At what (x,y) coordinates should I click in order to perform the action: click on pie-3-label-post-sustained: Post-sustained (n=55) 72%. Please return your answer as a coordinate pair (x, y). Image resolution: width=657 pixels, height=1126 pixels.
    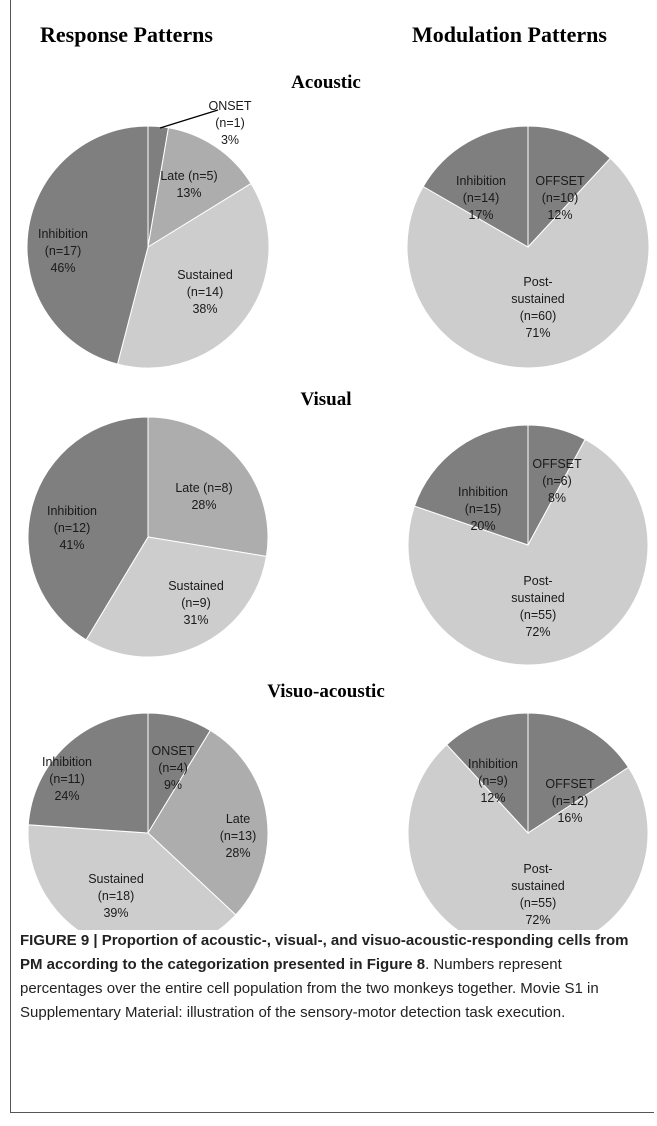
    Looking at the image, I should click on (538, 606).